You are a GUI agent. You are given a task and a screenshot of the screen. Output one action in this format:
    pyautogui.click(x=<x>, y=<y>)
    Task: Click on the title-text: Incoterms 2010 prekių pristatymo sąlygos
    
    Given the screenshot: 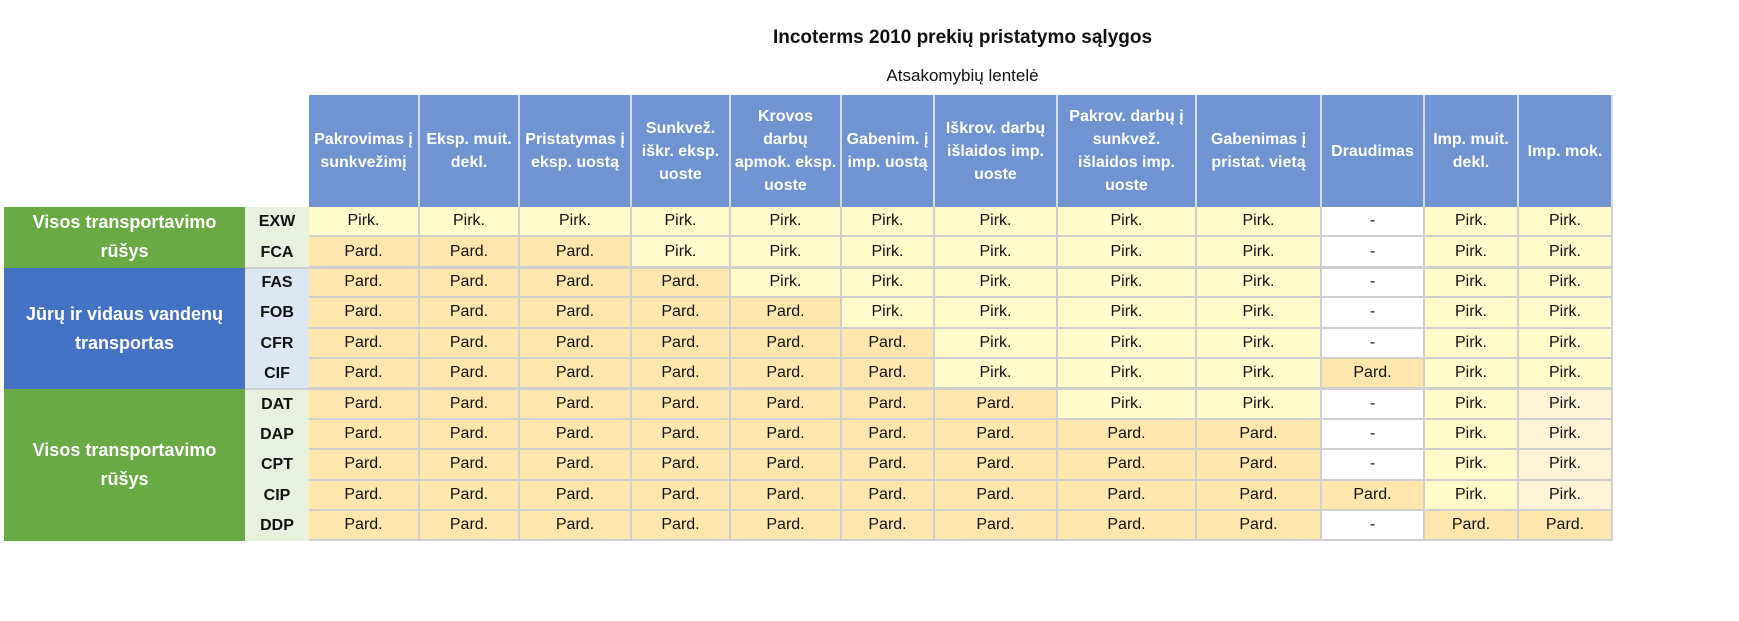 What is the action you would take?
    pyautogui.click(x=962, y=37)
    